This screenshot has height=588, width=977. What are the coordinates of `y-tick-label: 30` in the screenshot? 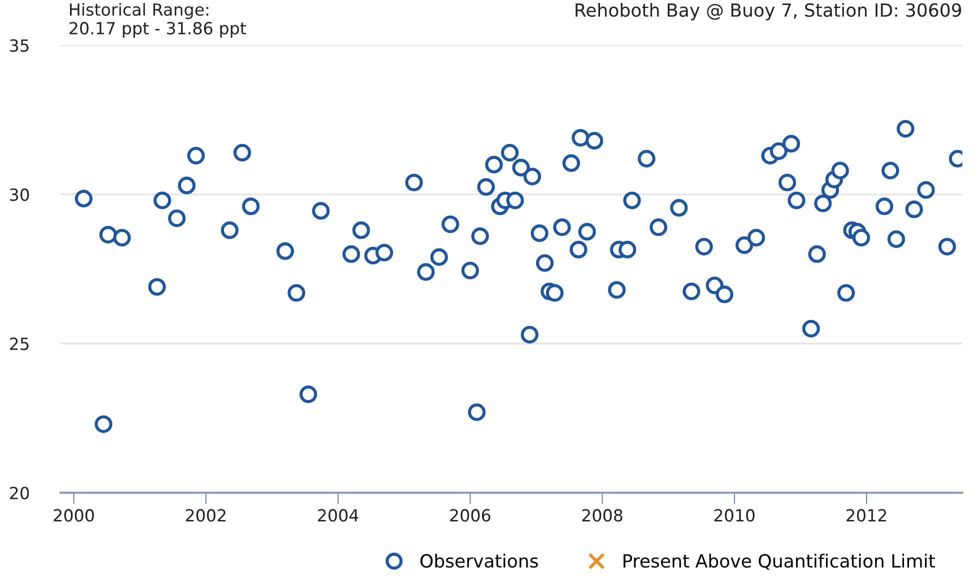 It's located at (19, 194).